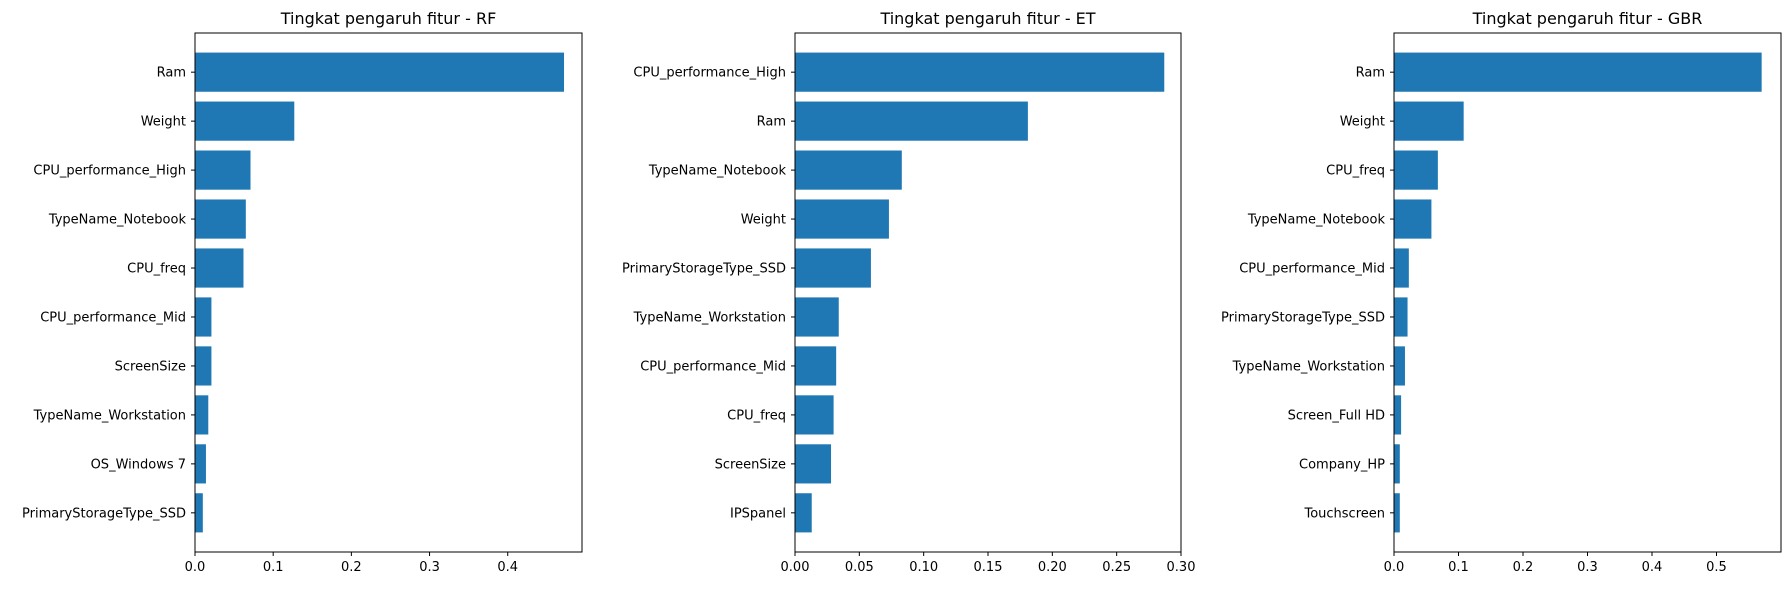  I want to click on y-tick-label: Company_HP, so click(1342, 464).